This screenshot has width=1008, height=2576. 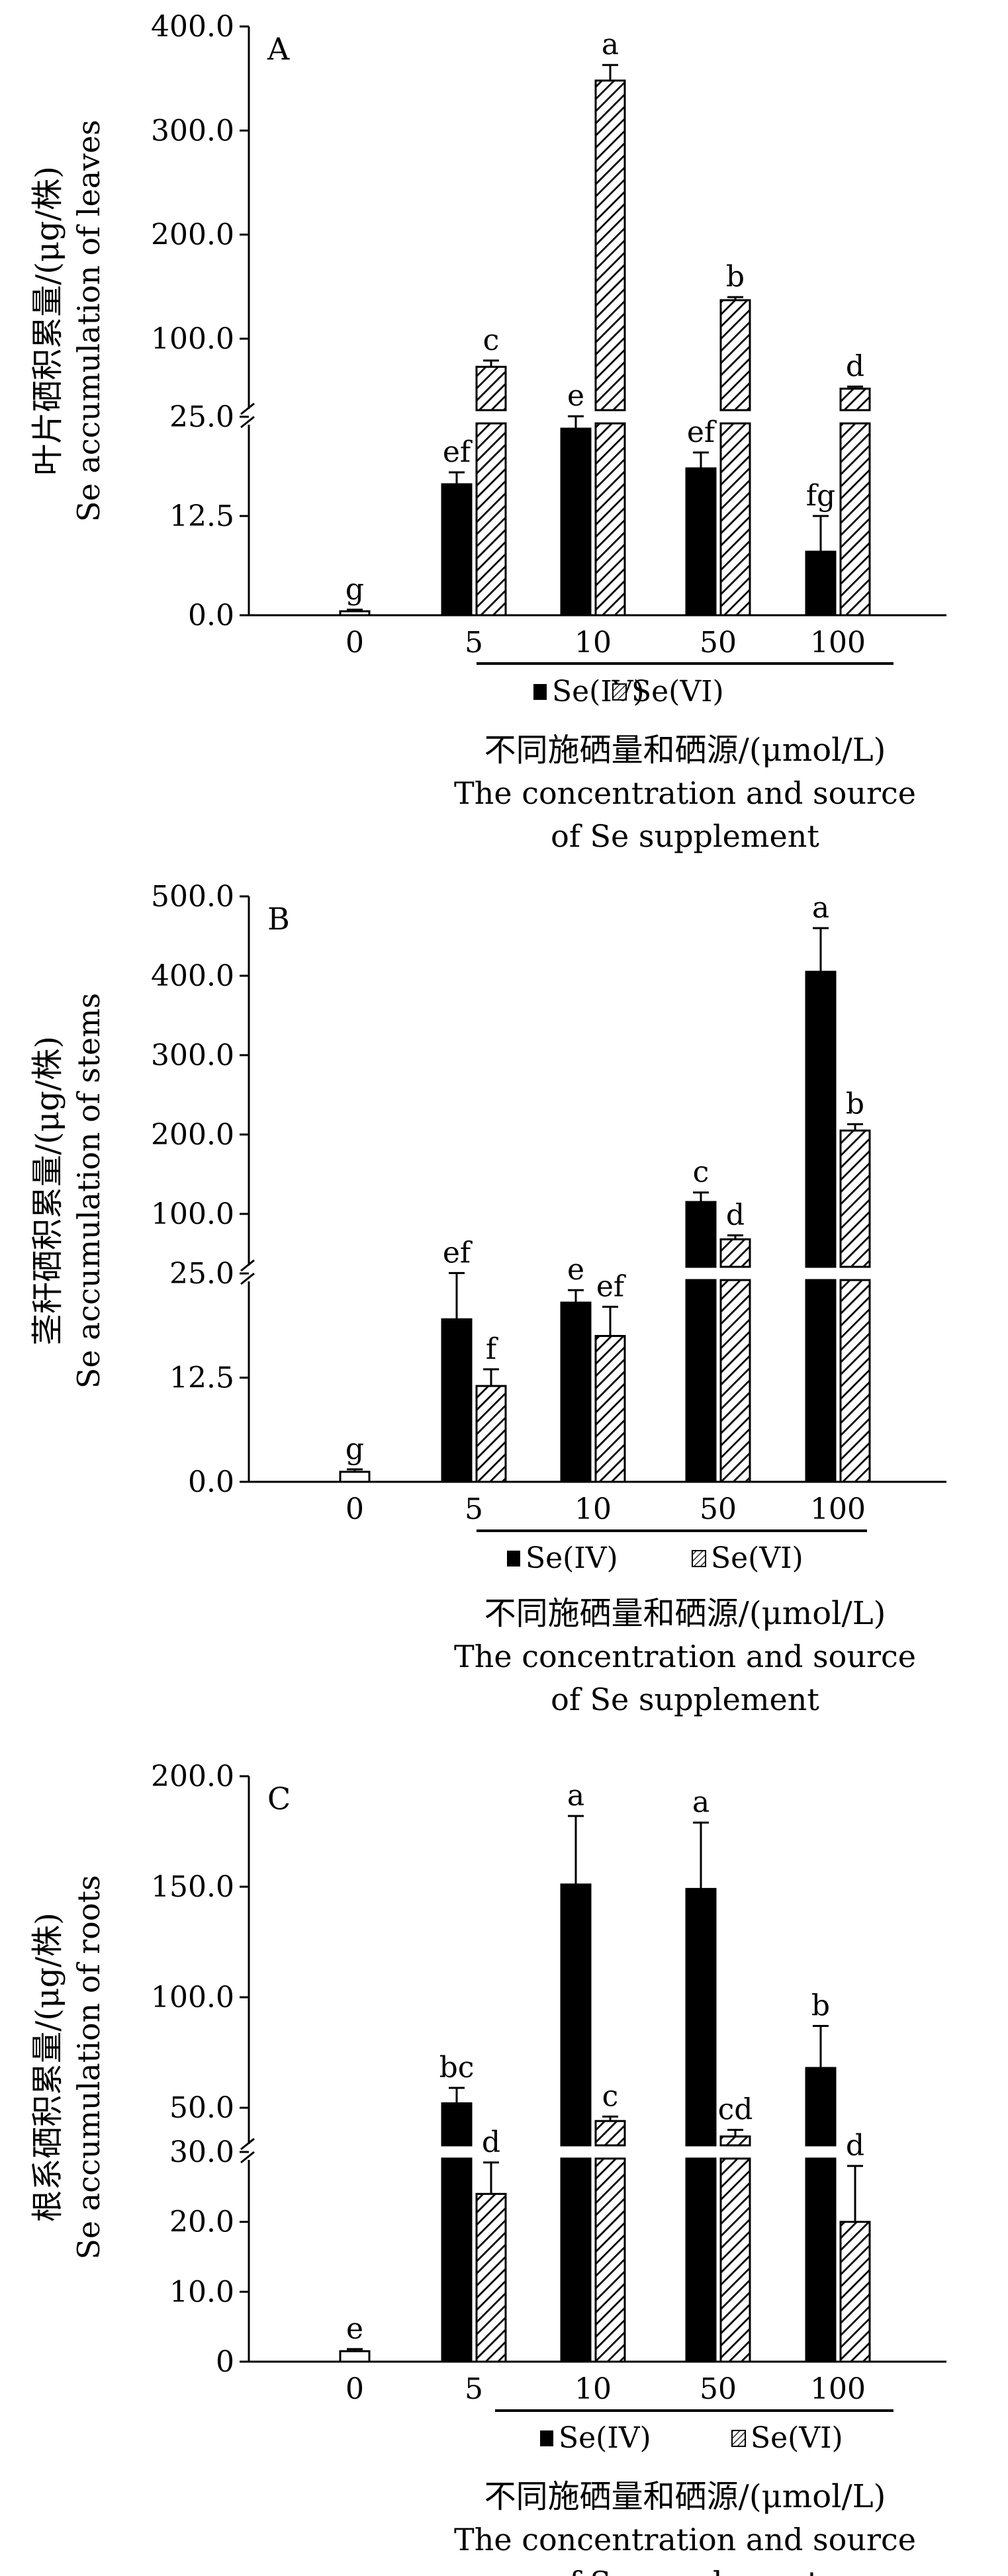 What do you see at coordinates (192, 1887) in the screenshot?
I see `y-tick-label: 150.0` at bounding box center [192, 1887].